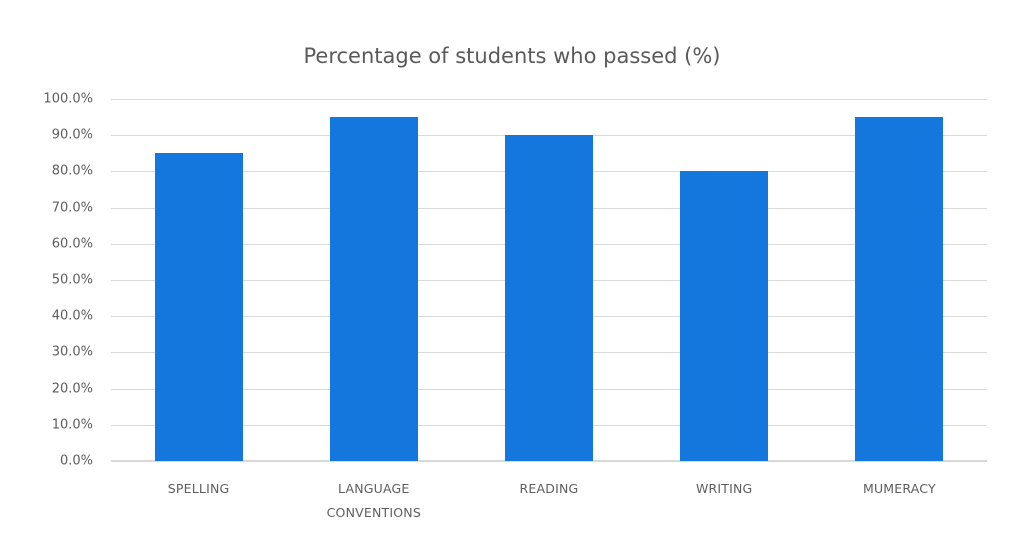 This screenshot has height=559, width=1024. I want to click on y-tick-label: 60.0%, so click(72, 244).